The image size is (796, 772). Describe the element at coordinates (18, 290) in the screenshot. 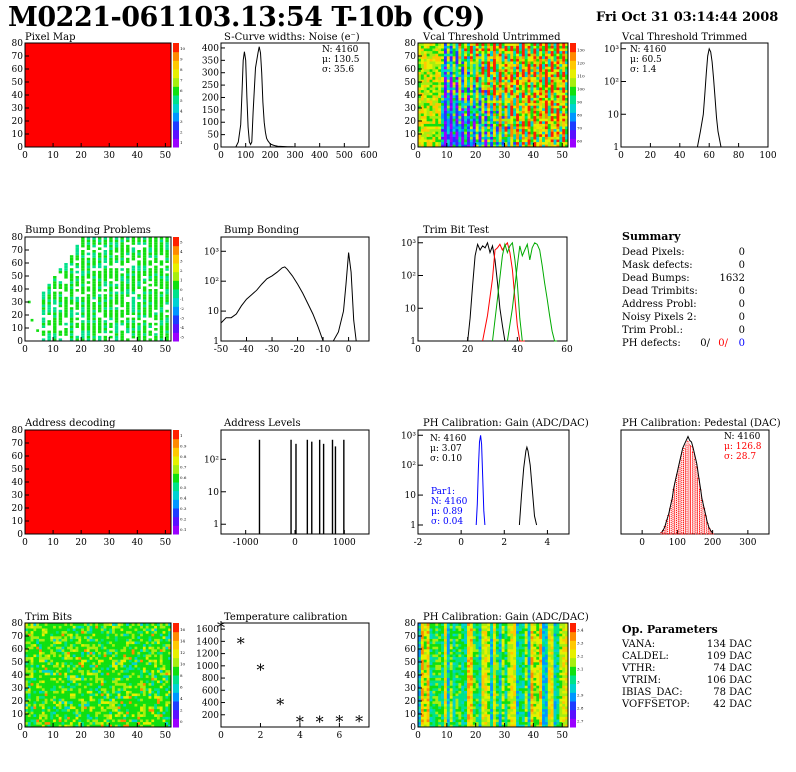

I see `bump_problems-ytick-label: 40` at that location.